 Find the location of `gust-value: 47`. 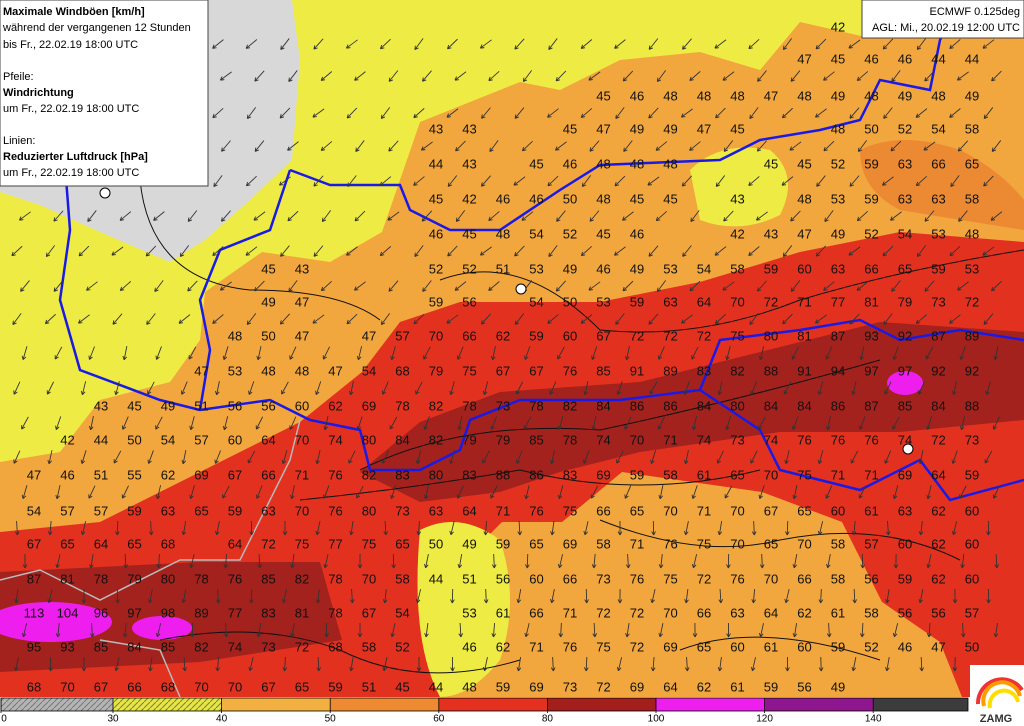

gust-value: 47 is located at coordinates (771, 95).